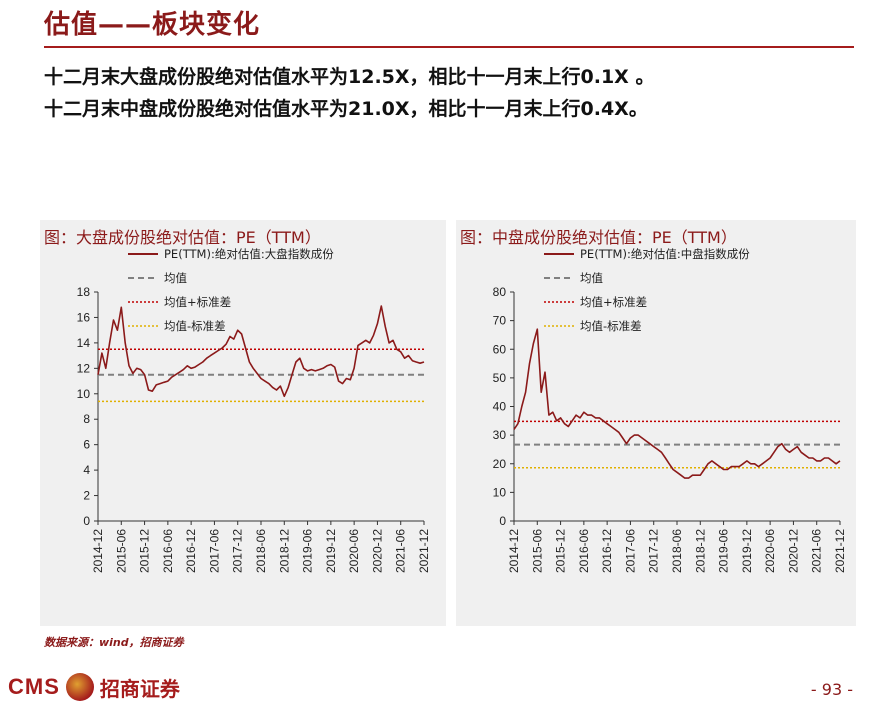  Describe the element at coordinates (500, 464) in the screenshot. I see `y-tick-label: 20` at that location.